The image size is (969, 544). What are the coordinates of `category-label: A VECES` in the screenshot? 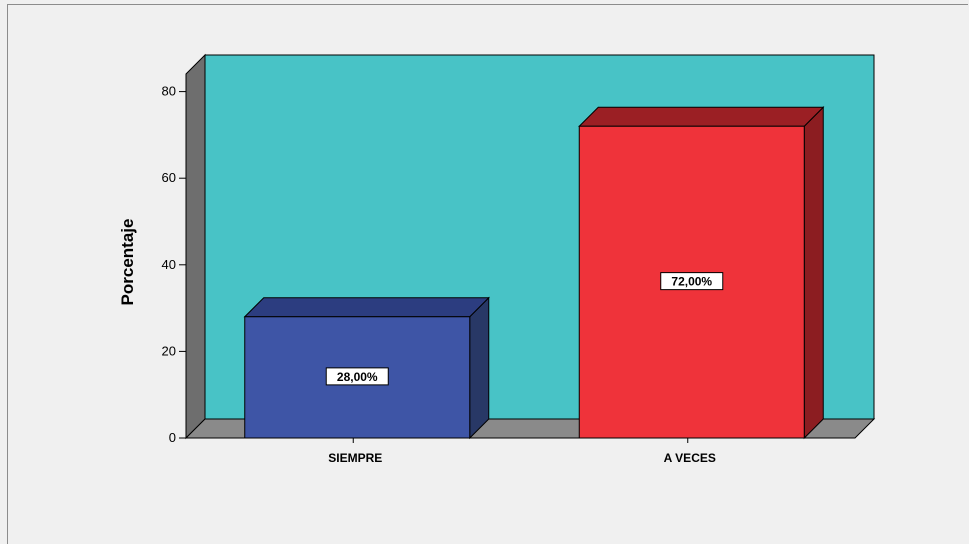 It's located at (690, 458).